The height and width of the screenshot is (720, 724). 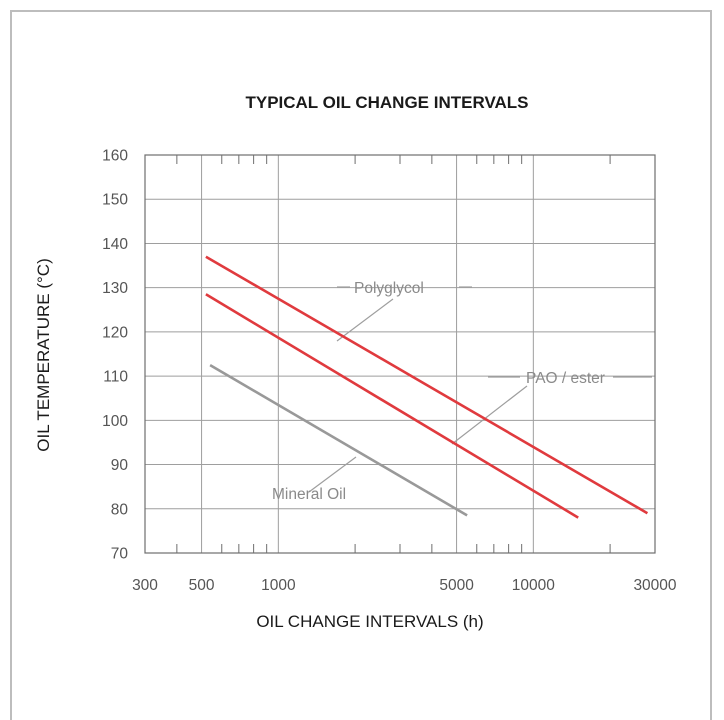 I want to click on y-tick-label: 160, so click(x=115, y=156).